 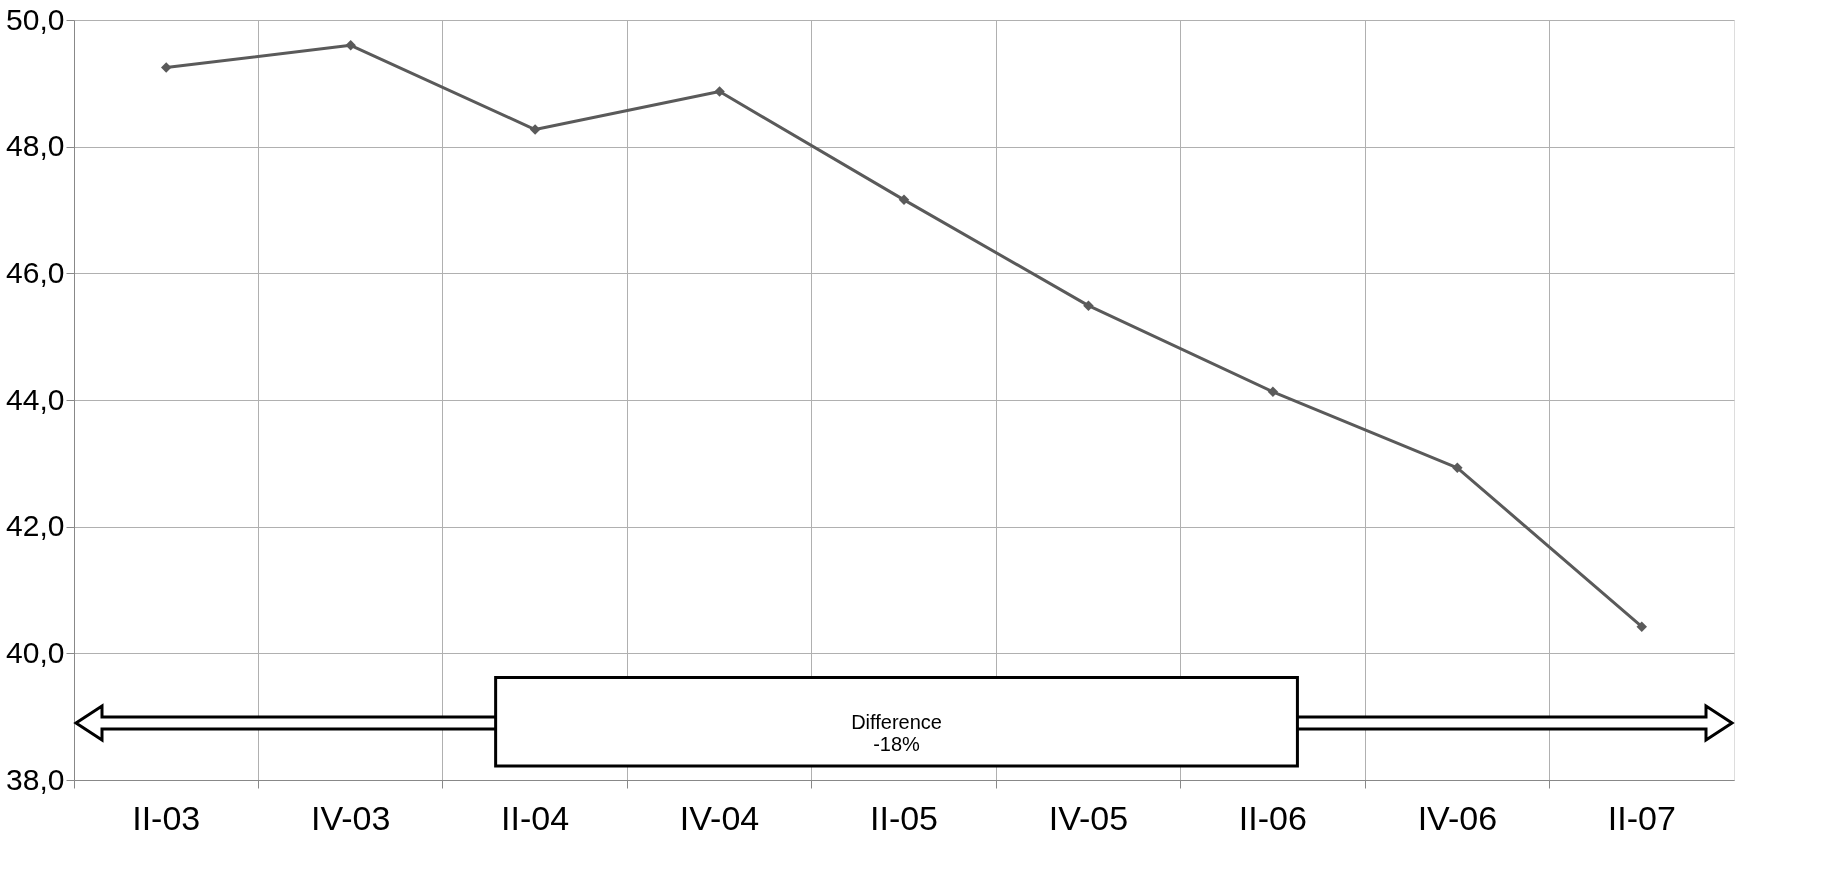 I want to click on y-tick-label: 50,0, so click(x=35, y=19).